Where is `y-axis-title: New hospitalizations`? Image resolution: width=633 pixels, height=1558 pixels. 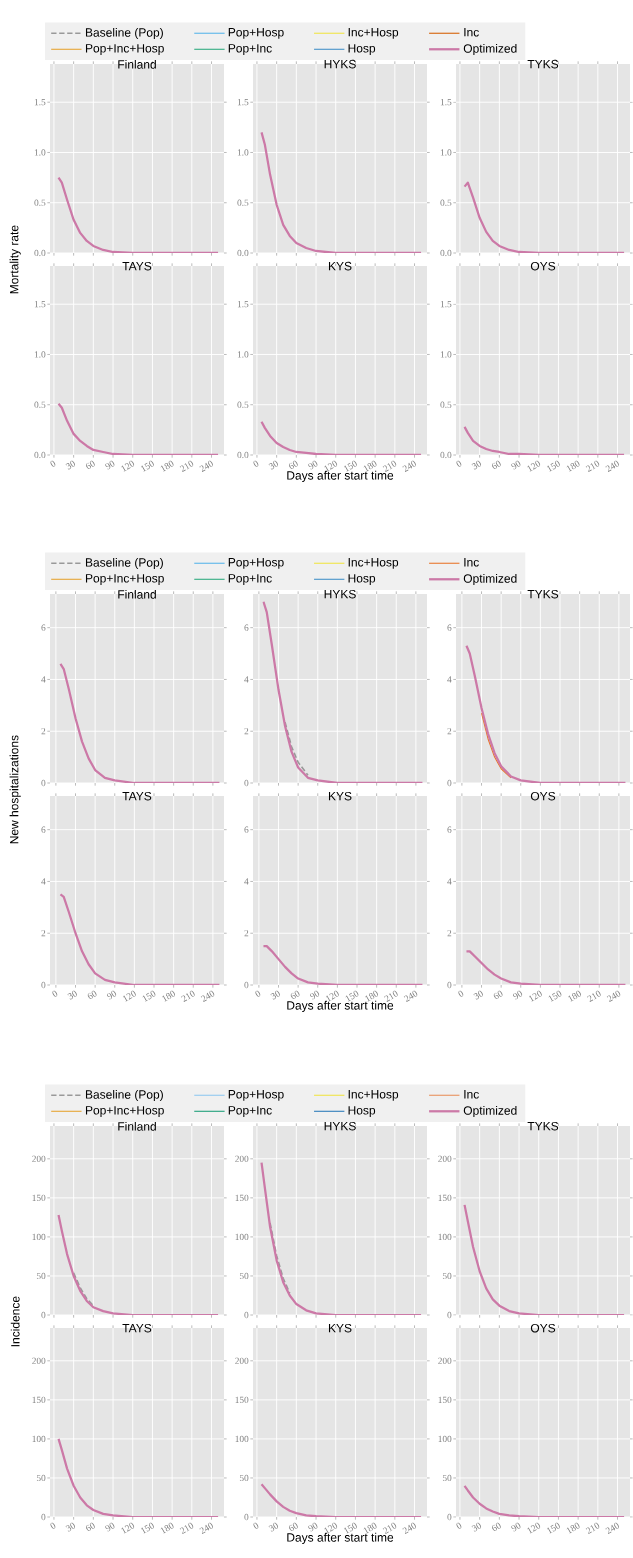
y-axis-title: New hospitalizations is located at coordinates (15, 789).